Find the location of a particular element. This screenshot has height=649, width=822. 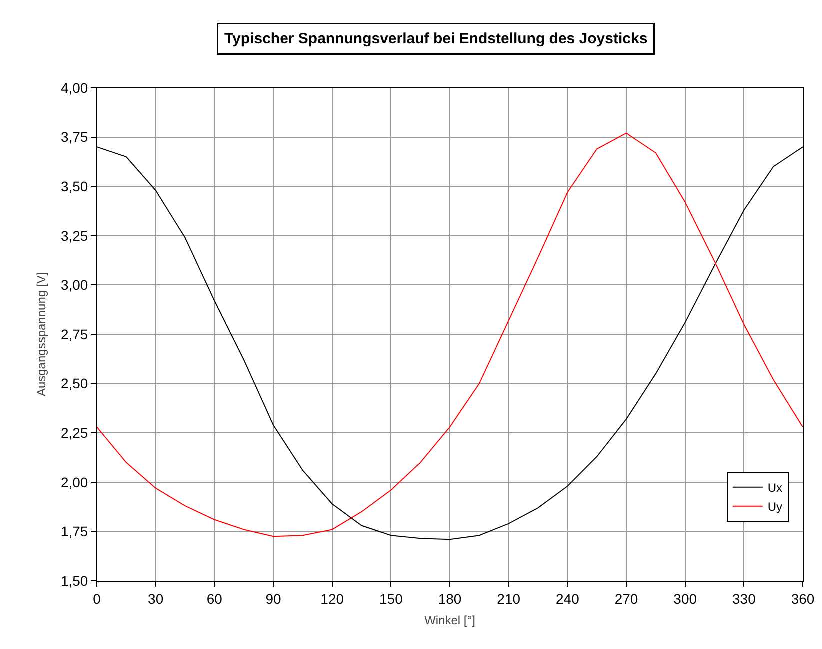

y-tick-label: 2,00 is located at coordinates (74, 482).